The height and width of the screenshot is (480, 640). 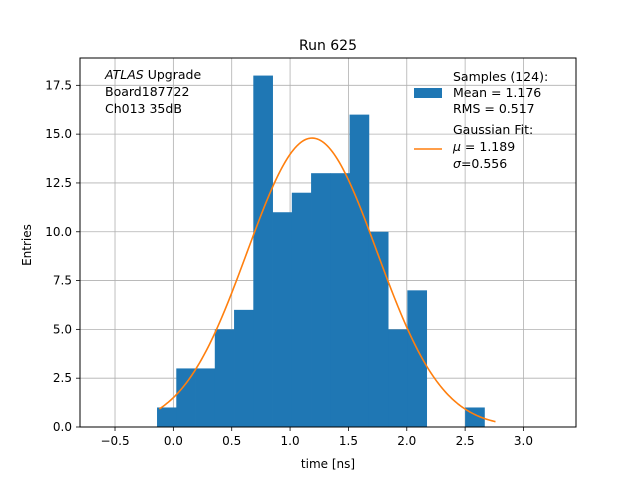 I want to click on y-tick-label: 12.5, so click(x=58, y=183).